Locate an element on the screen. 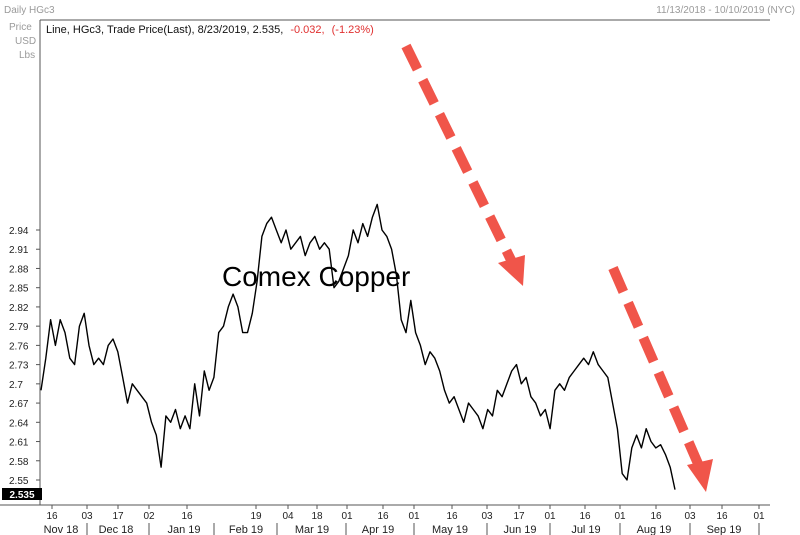 Image resolution: width=800 pixels, height=535 pixels. y-tick-label: 2.91 is located at coordinates (19, 250).